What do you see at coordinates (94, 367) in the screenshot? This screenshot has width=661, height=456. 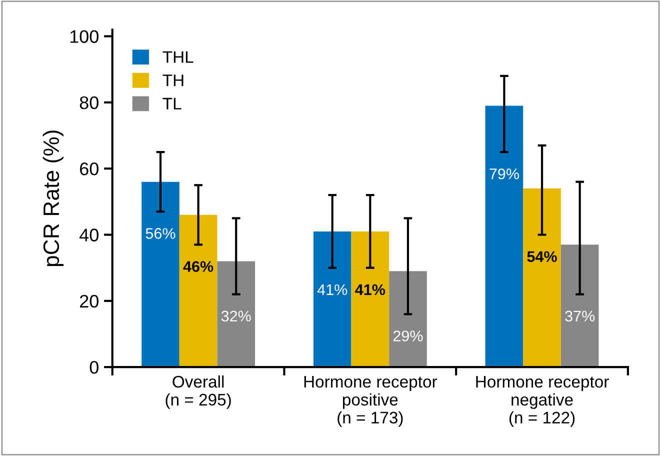 I see `y-tick-label: 0` at bounding box center [94, 367].